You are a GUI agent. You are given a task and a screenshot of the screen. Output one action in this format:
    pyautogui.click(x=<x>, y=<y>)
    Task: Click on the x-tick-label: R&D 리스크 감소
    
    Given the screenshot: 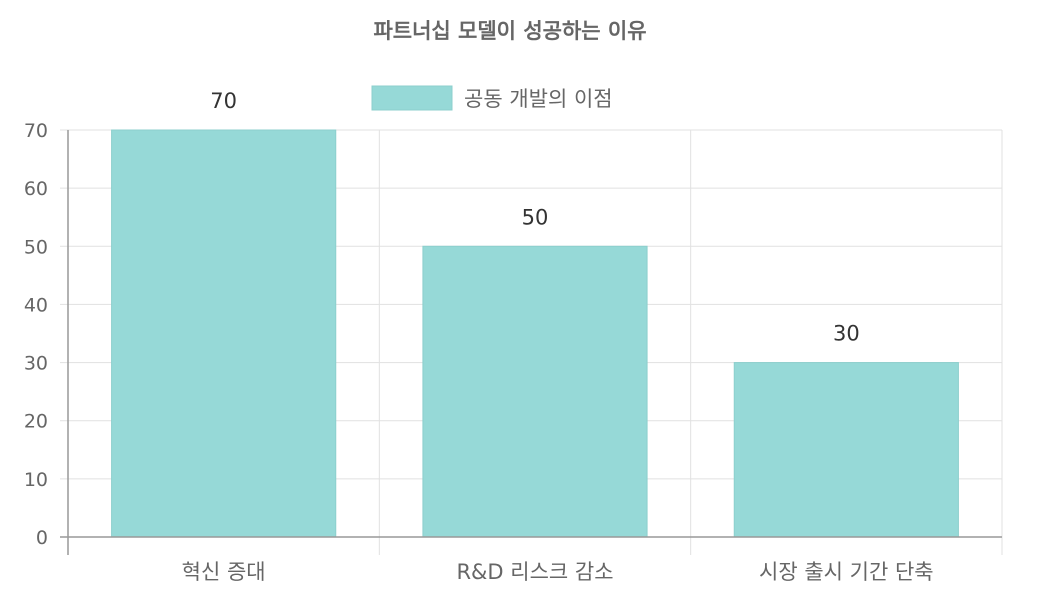 What is the action you would take?
    pyautogui.click(x=534, y=572)
    